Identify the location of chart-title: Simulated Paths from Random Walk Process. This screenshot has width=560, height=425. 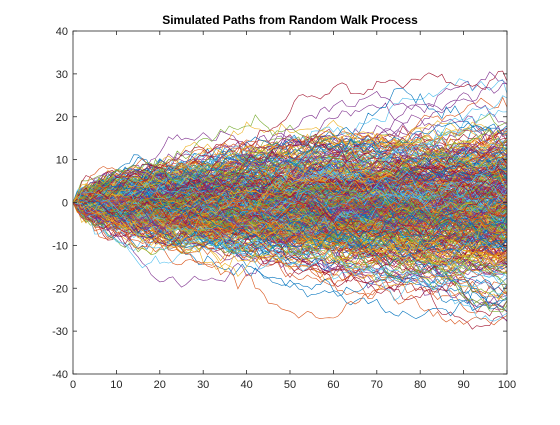
(290, 20).